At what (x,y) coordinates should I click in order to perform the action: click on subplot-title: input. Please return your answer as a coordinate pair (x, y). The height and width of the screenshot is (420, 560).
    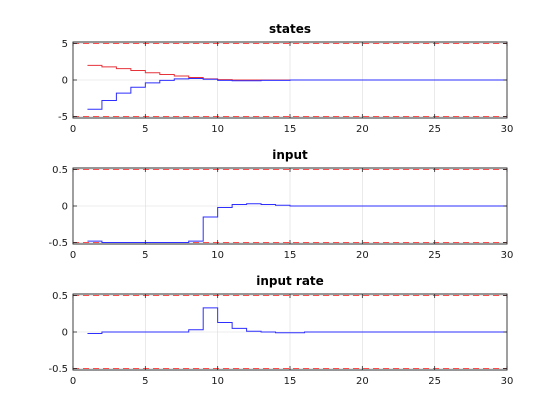
    Looking at the image, I should click on (290, 155).